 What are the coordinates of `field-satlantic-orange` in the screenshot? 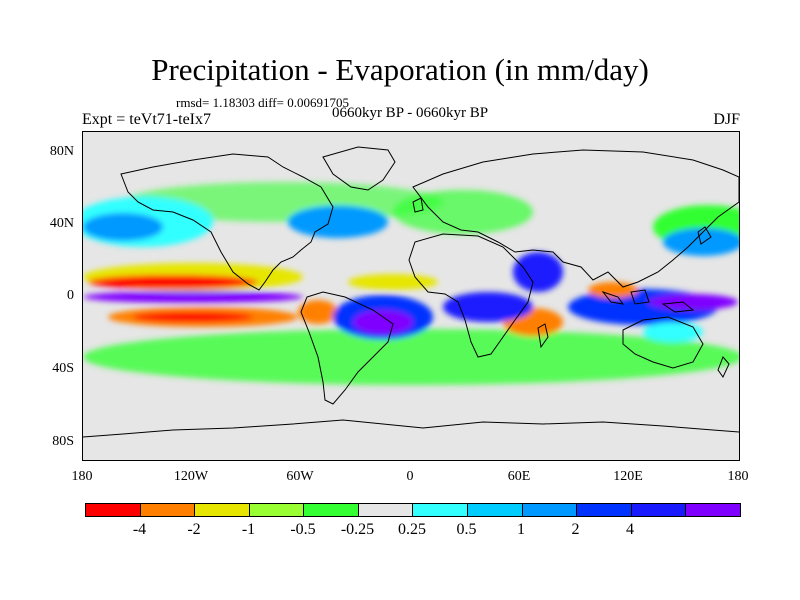 It's located at (318, 312).